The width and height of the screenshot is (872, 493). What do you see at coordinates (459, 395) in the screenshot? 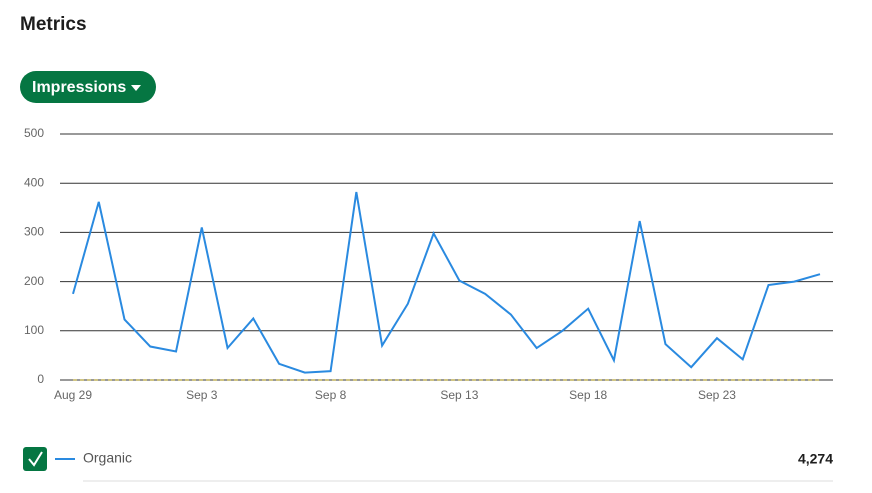
I see `x-tick-label: Sep 13` at bounding box center [459, 395].